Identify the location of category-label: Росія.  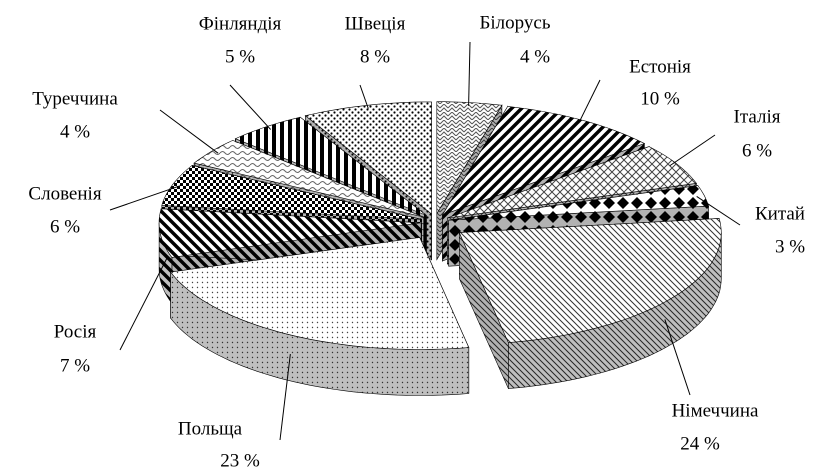
(75, 331).